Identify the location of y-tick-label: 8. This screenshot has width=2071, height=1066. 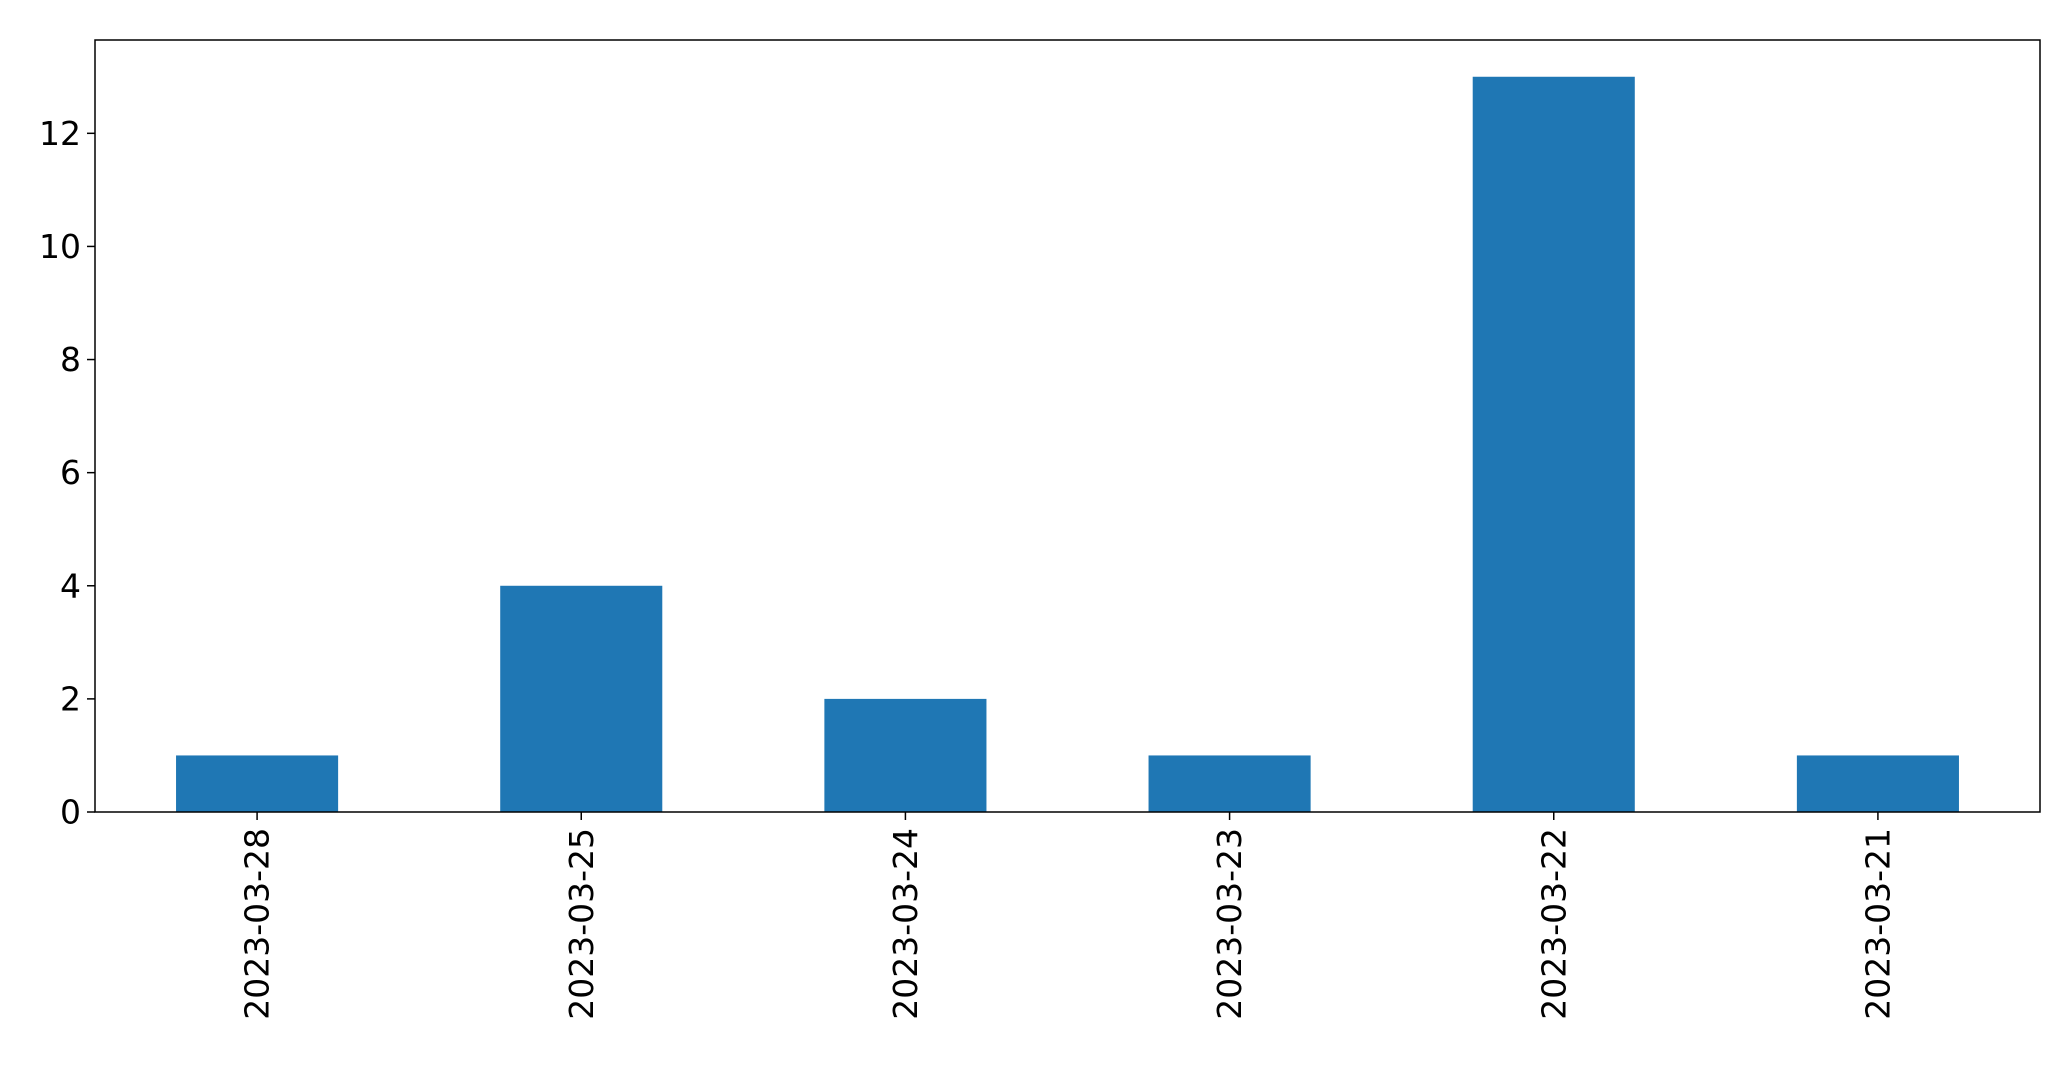
(70, 359).